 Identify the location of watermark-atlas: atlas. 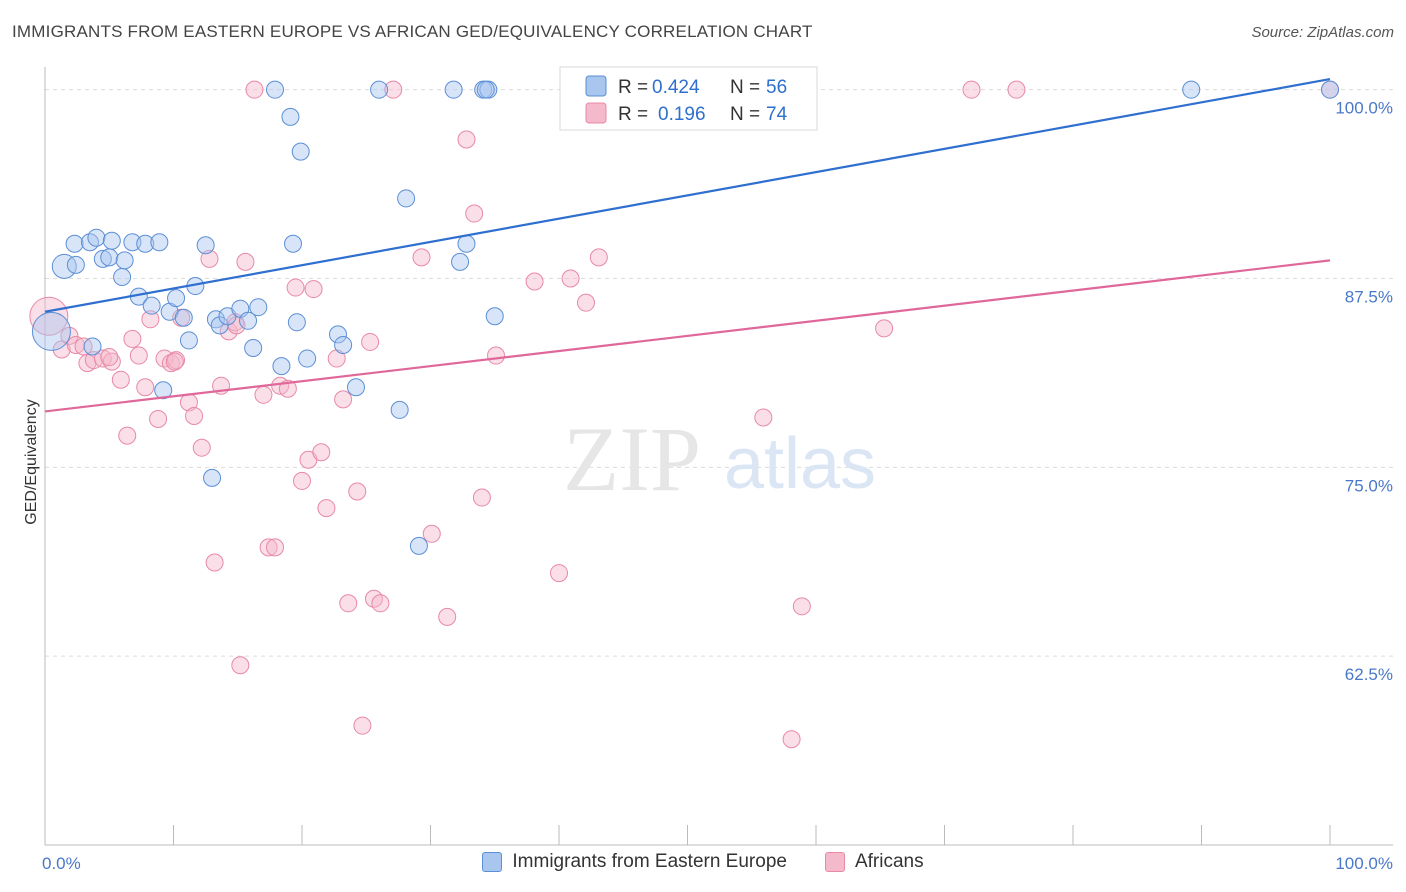
(800, 464).